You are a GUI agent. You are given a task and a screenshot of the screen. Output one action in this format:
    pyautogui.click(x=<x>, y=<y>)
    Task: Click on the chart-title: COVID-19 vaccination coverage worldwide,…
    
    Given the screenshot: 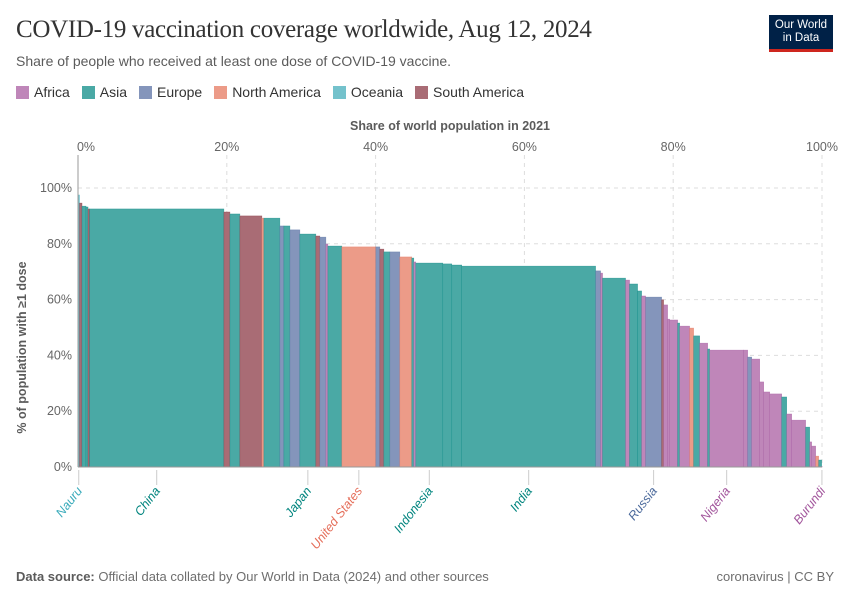 What is the action you would take?
    pyautogui.click(x=304, y=29)
    